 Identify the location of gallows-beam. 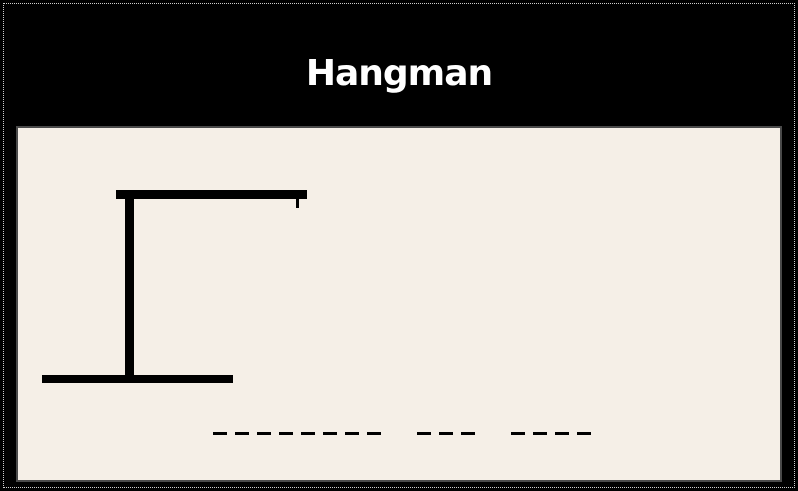
(211, 194).